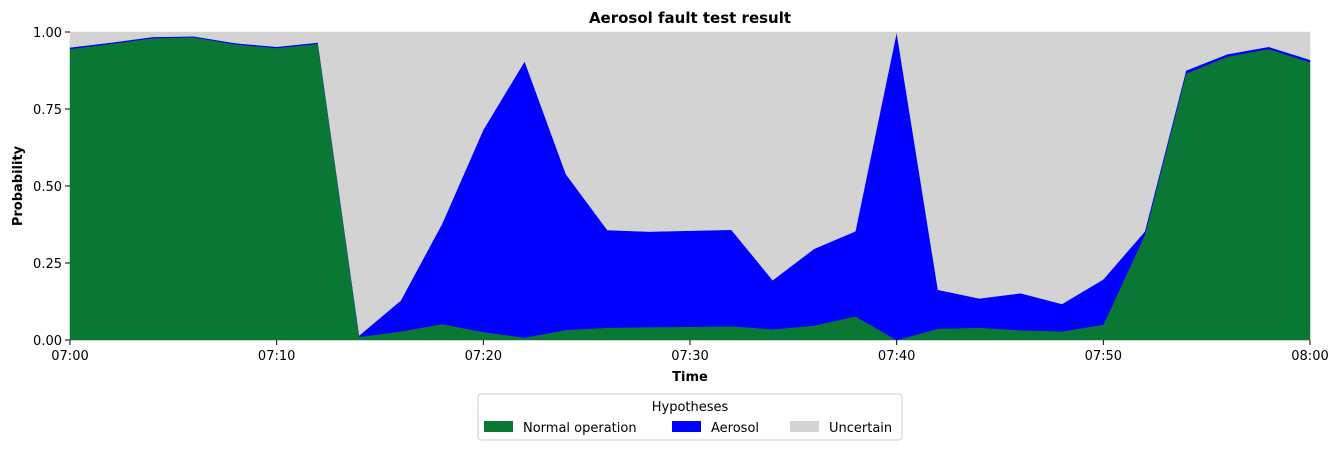  Describe the element at coordinates (689, 356) in the screenshot. I see `x-tick-label: 07:30` at that location.